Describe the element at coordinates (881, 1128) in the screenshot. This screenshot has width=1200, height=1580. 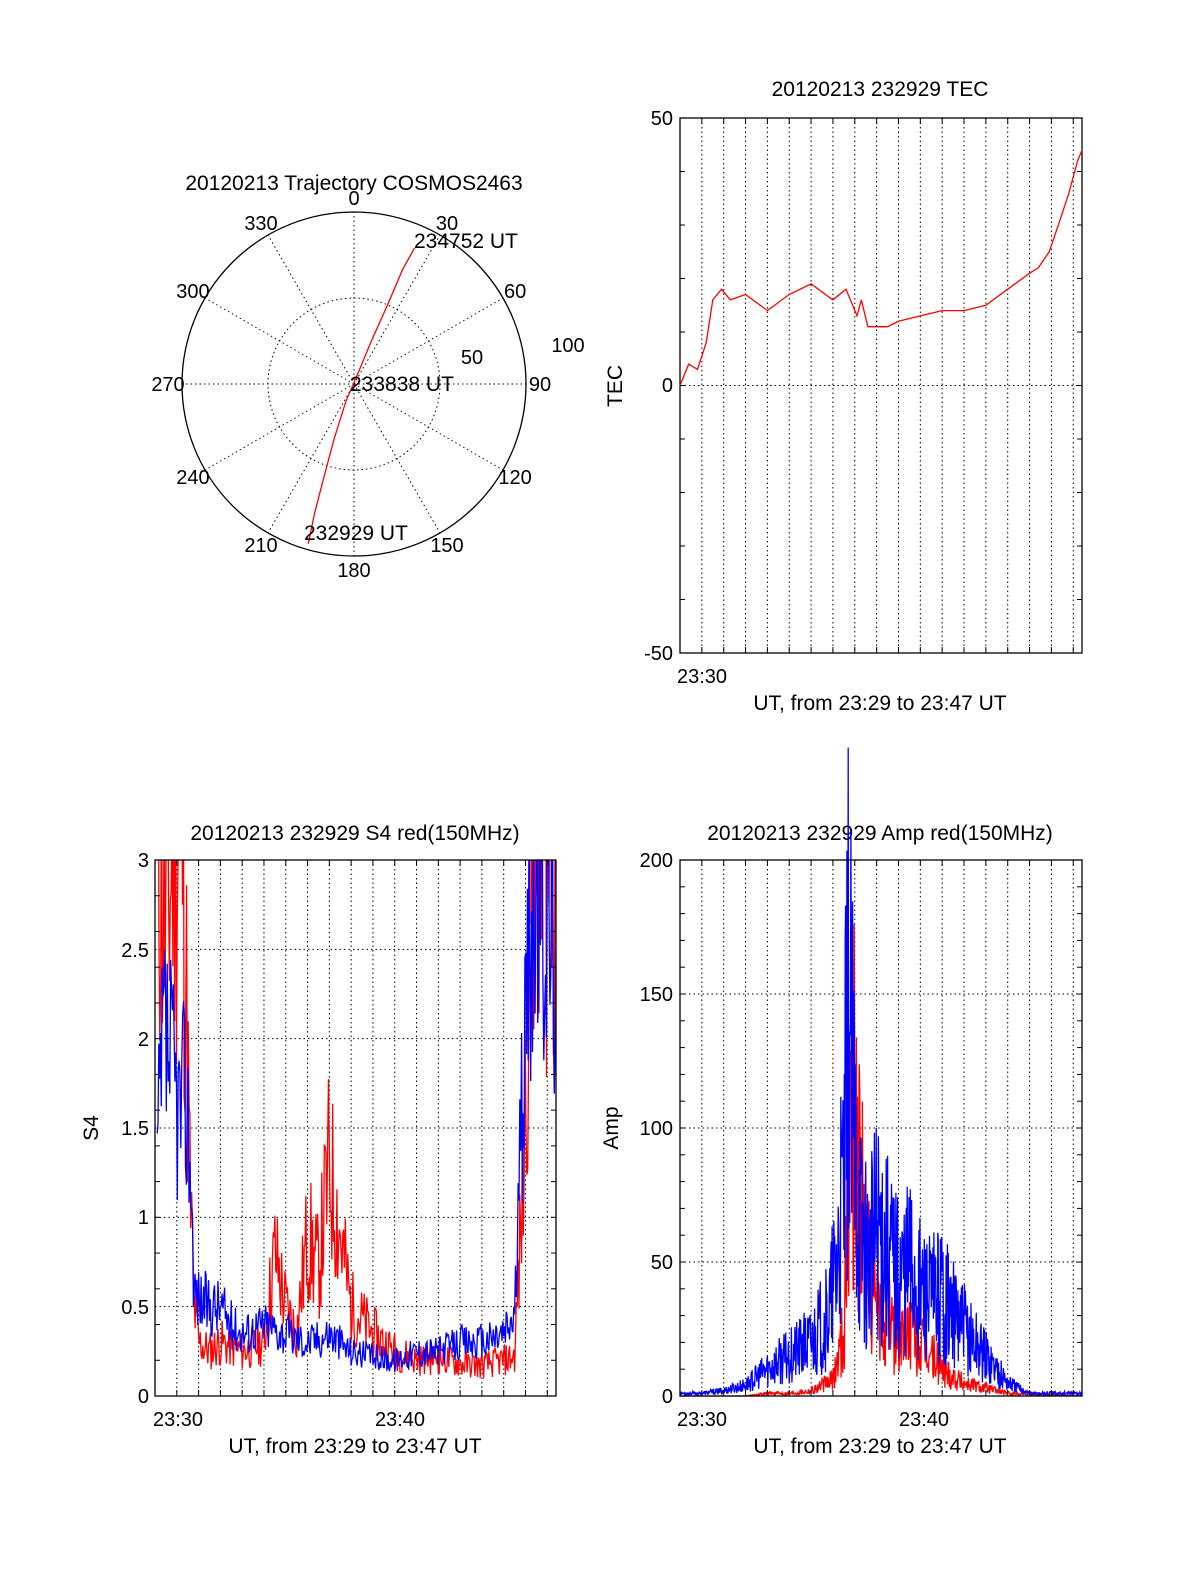
I see `amp-ticks` at that location.